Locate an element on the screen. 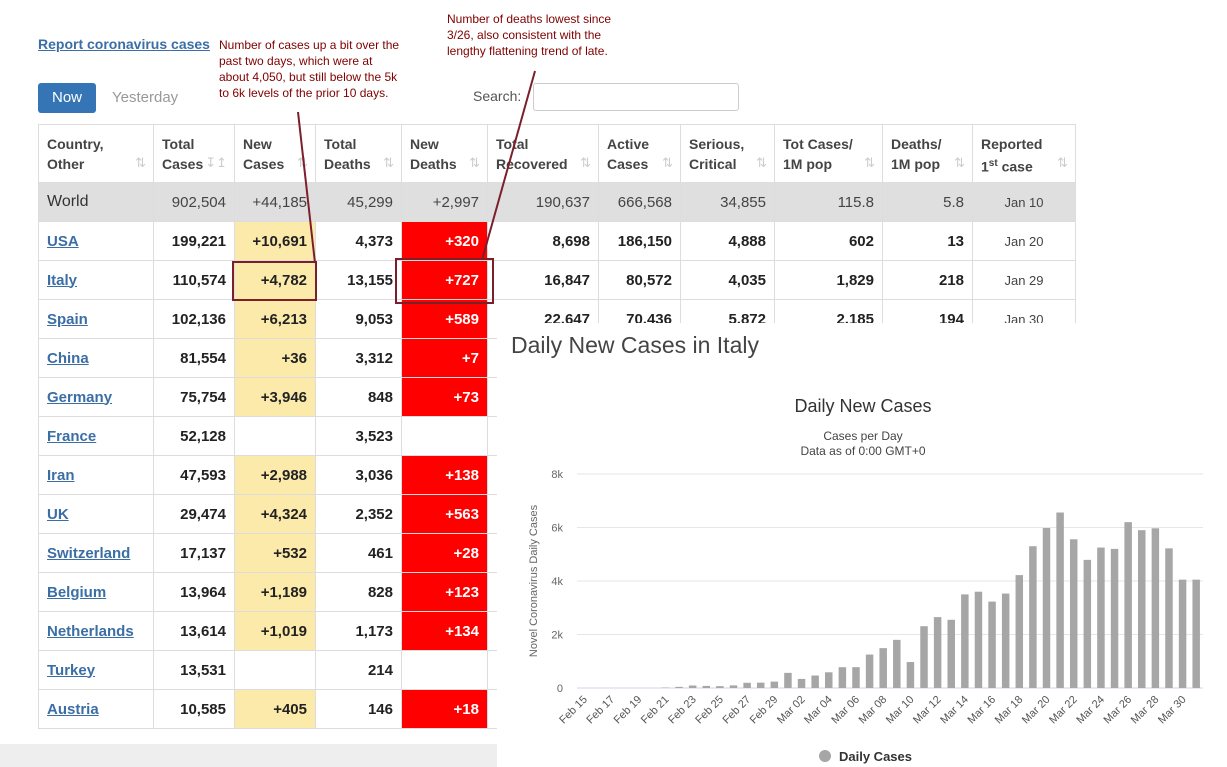 Image resolution: width=1227 pixels, height=767 pixels. cell-total-deaths: 848 is located at coordinates (358, 397).